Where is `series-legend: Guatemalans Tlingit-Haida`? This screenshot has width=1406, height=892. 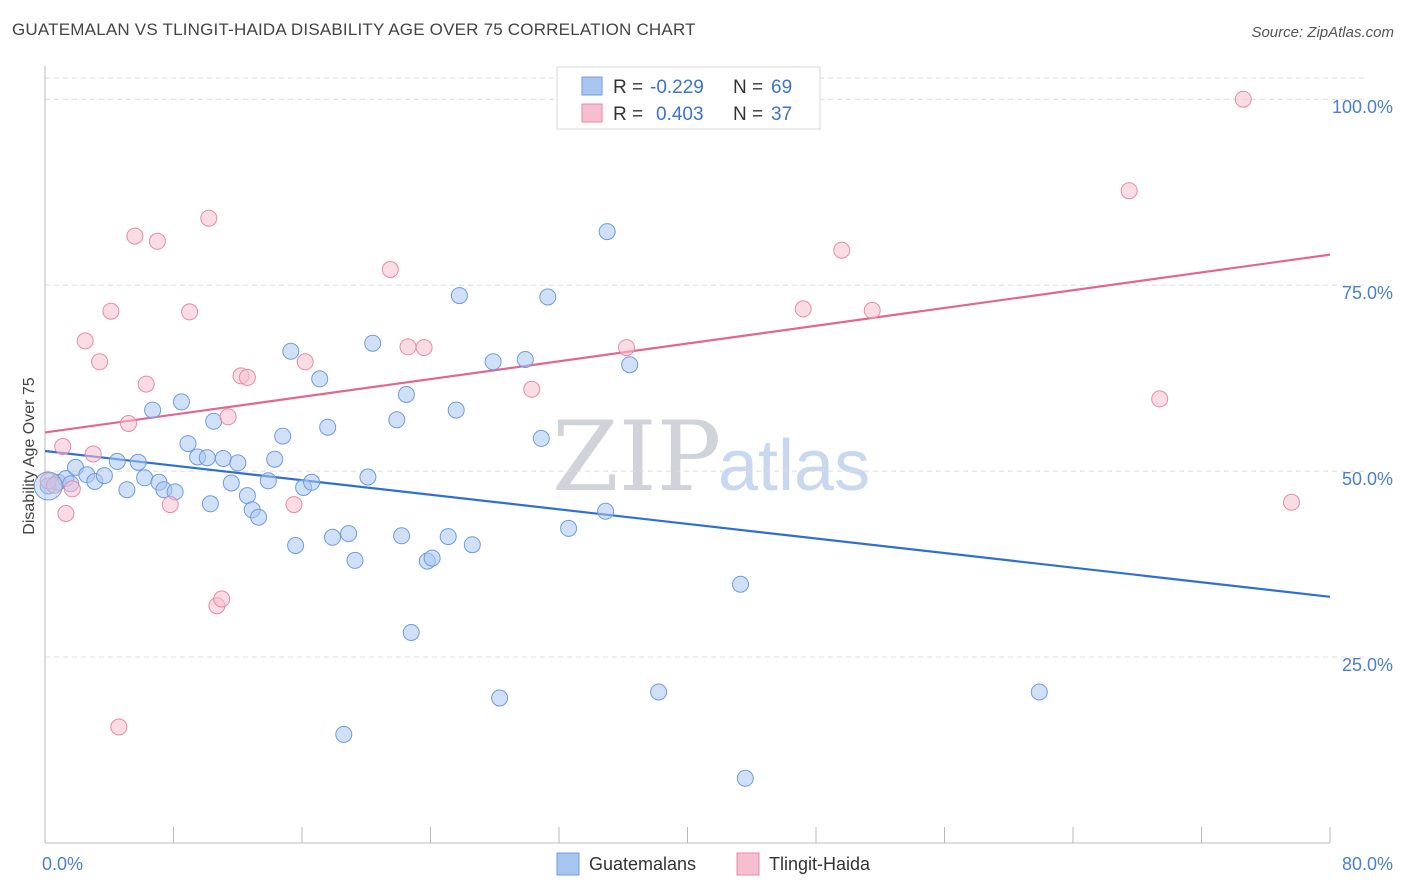
series-legend: Guatemalans Tlingit-Haida is located at coordinates (713, 864).